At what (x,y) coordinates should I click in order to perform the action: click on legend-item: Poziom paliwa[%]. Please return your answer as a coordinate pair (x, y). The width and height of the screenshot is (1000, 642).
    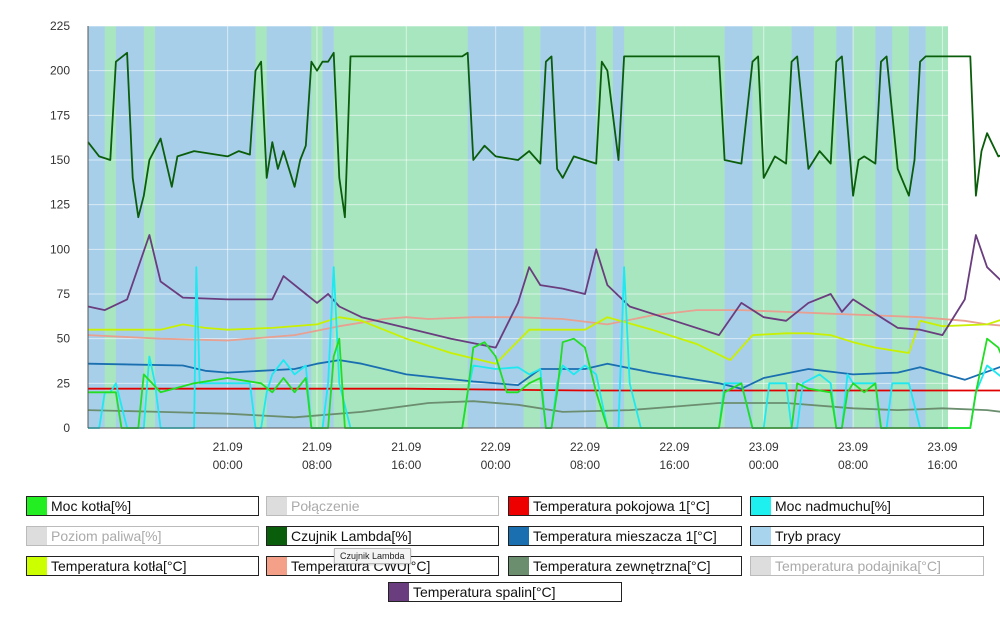
    Looking at the image, I should click on (142, 536).